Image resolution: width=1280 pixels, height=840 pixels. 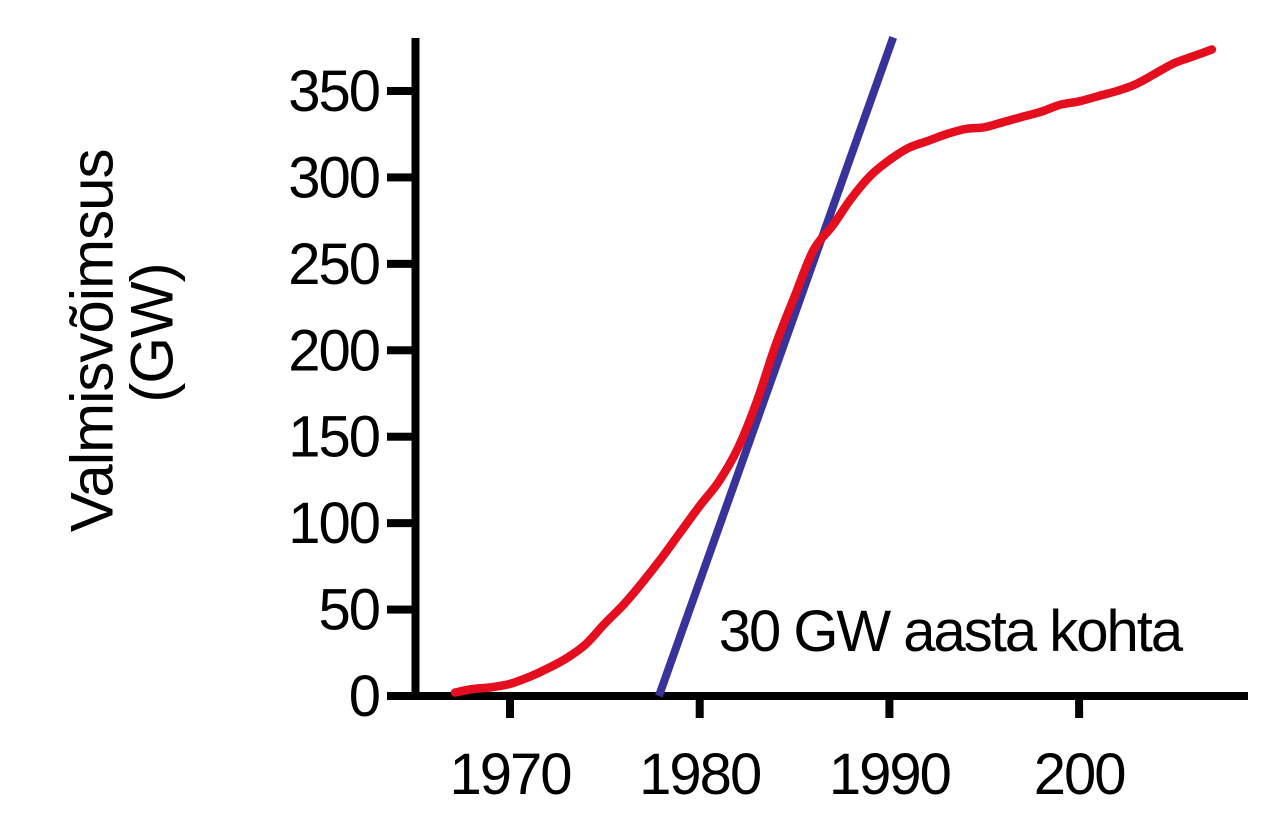 I want to click on y-tick-label: 0, so click(x=364, y=696).